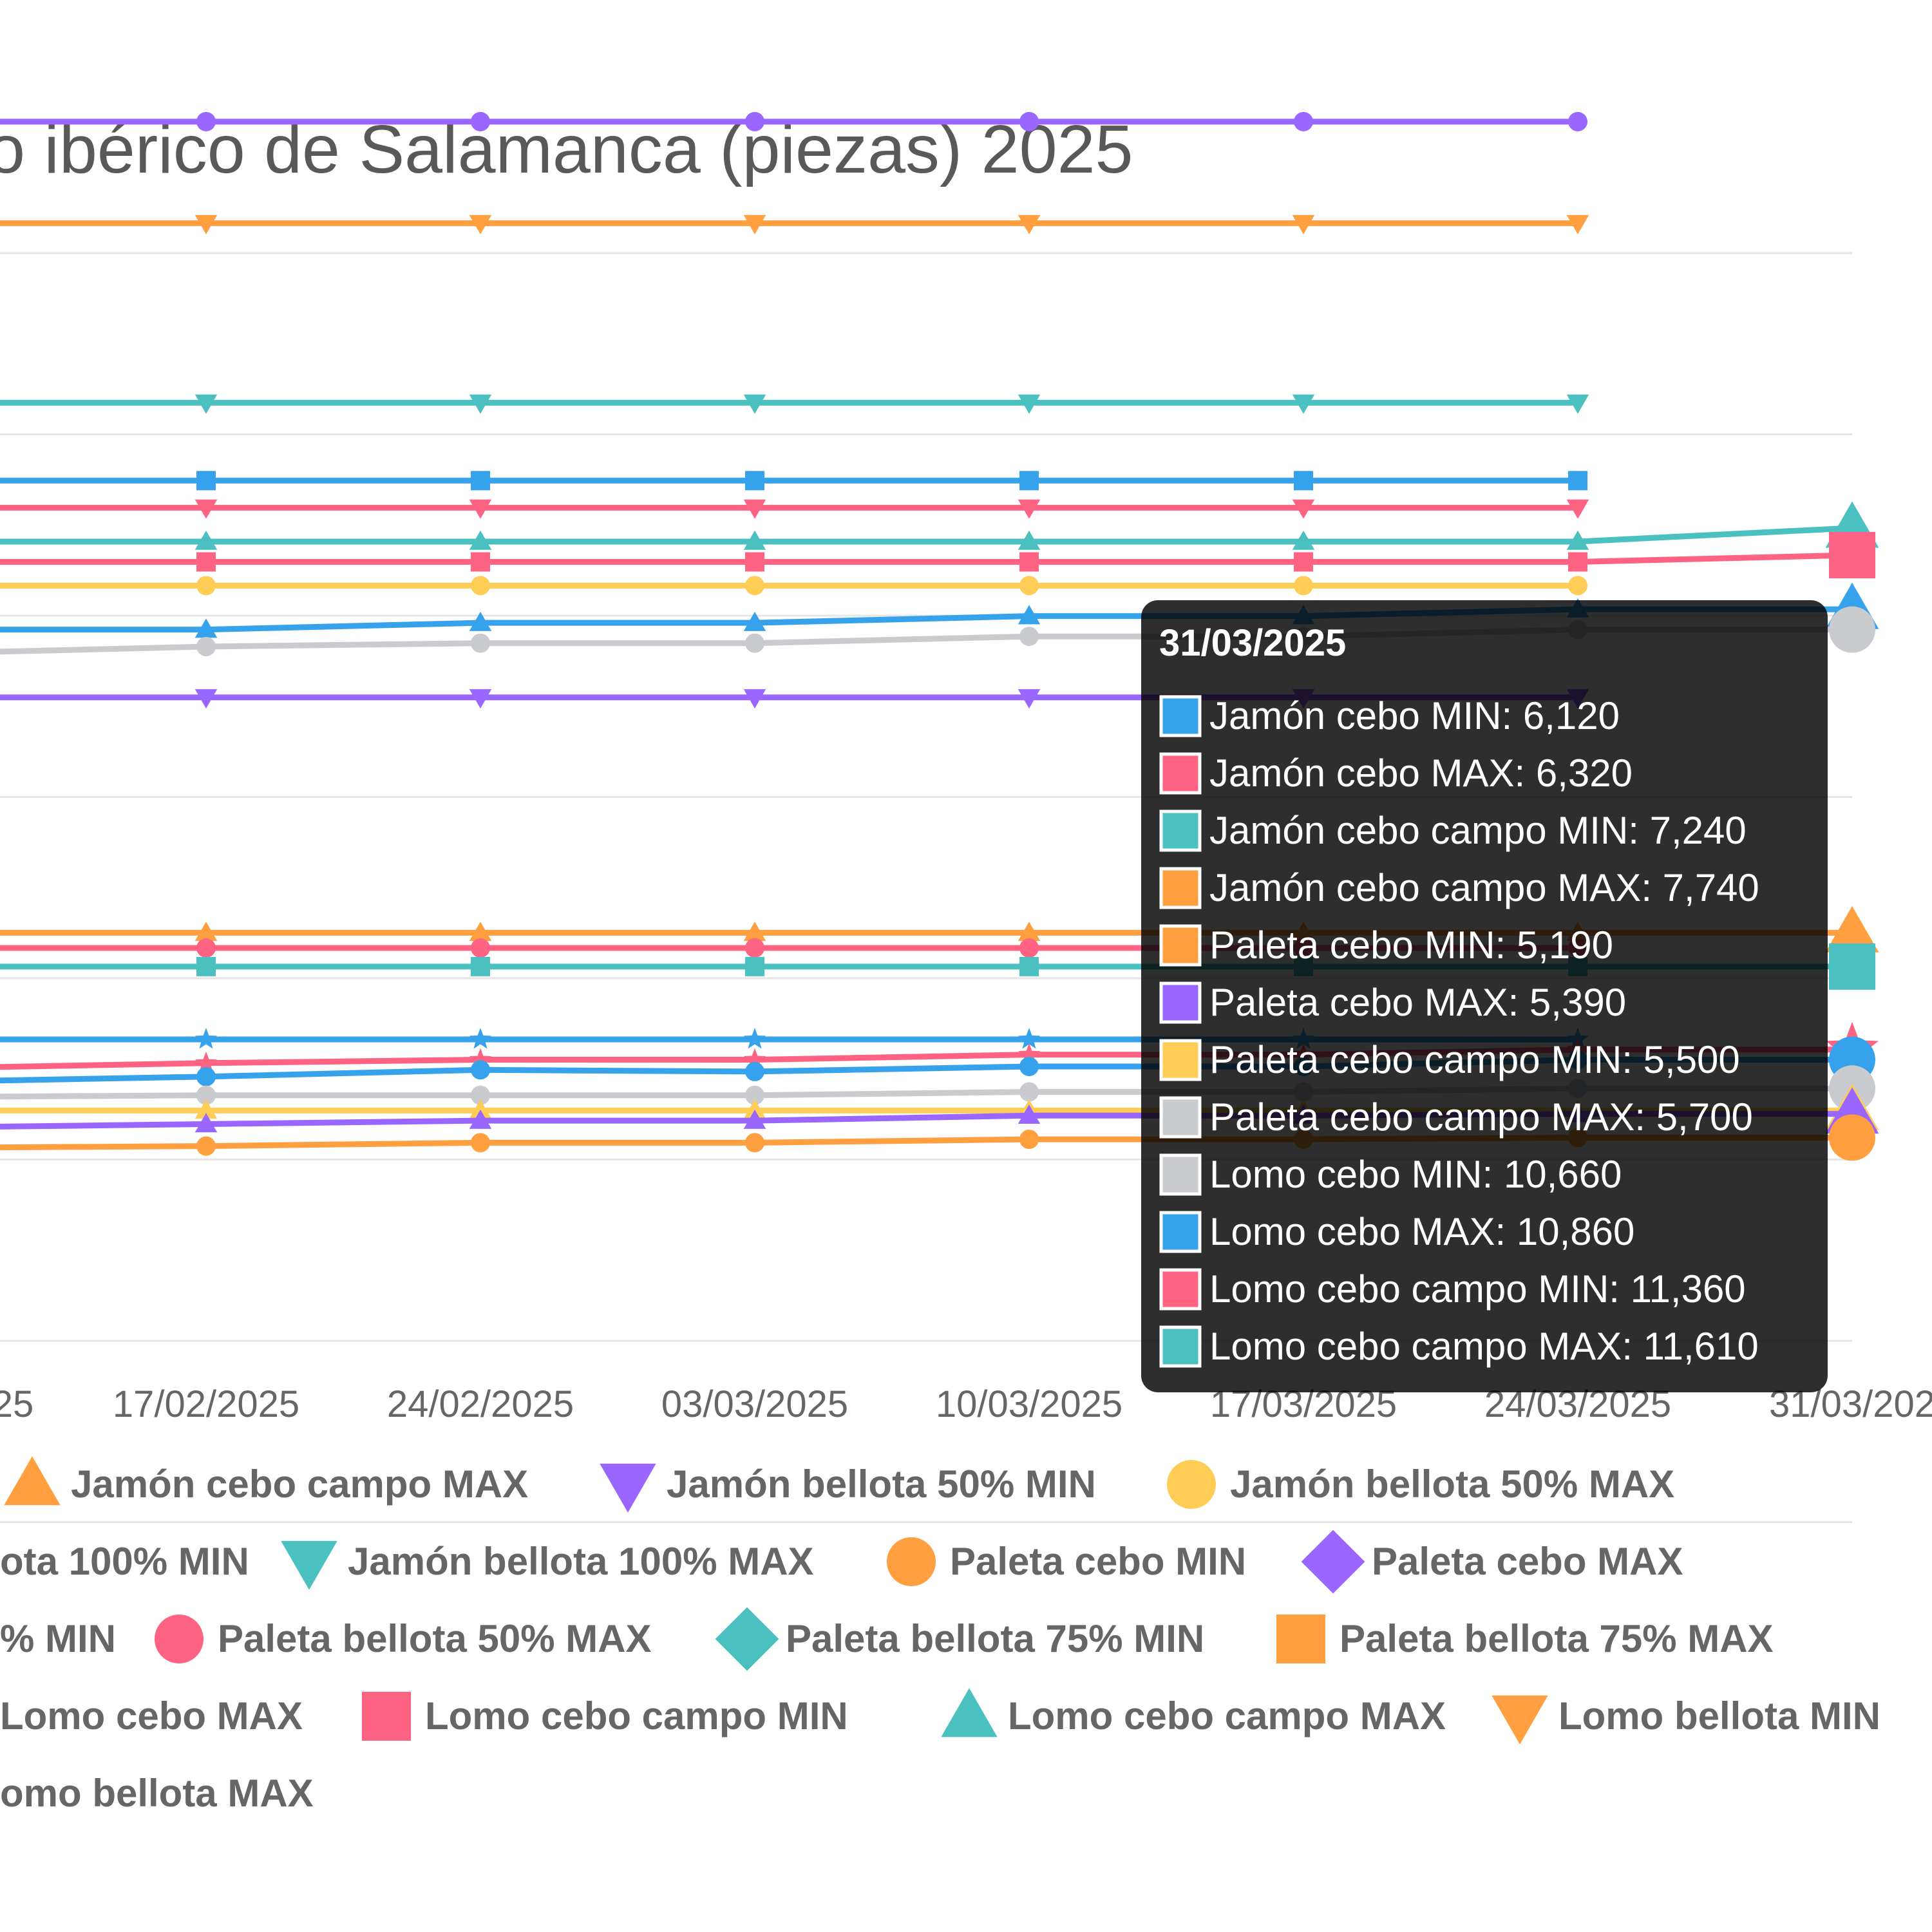 The height and width of the screenshot is (1932, 1932). I want to click on x-tick-label: 10/03/2025, so click(1029, 1404).